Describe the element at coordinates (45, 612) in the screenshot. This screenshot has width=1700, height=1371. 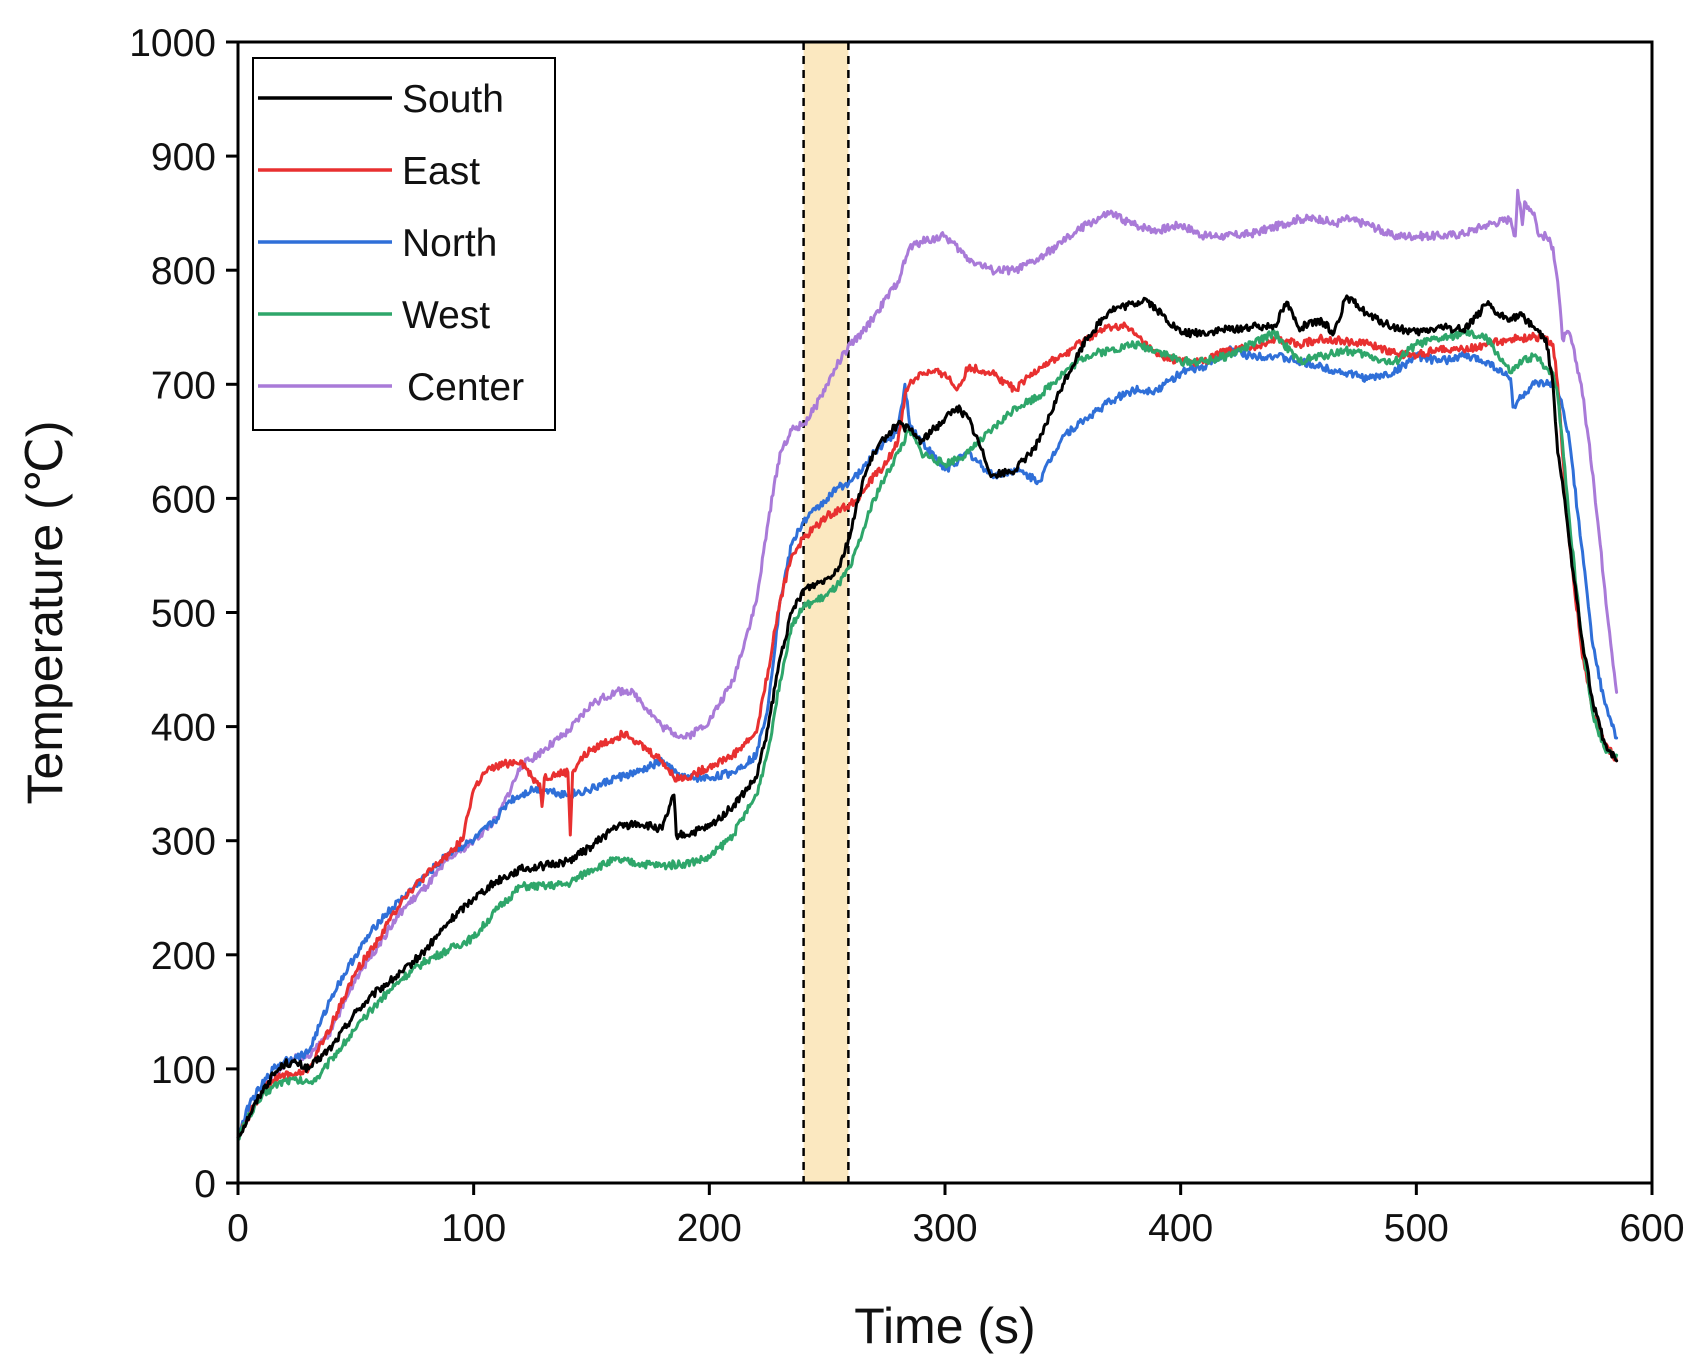
I see `y-axis-title: Temperature (℃)` at that location.